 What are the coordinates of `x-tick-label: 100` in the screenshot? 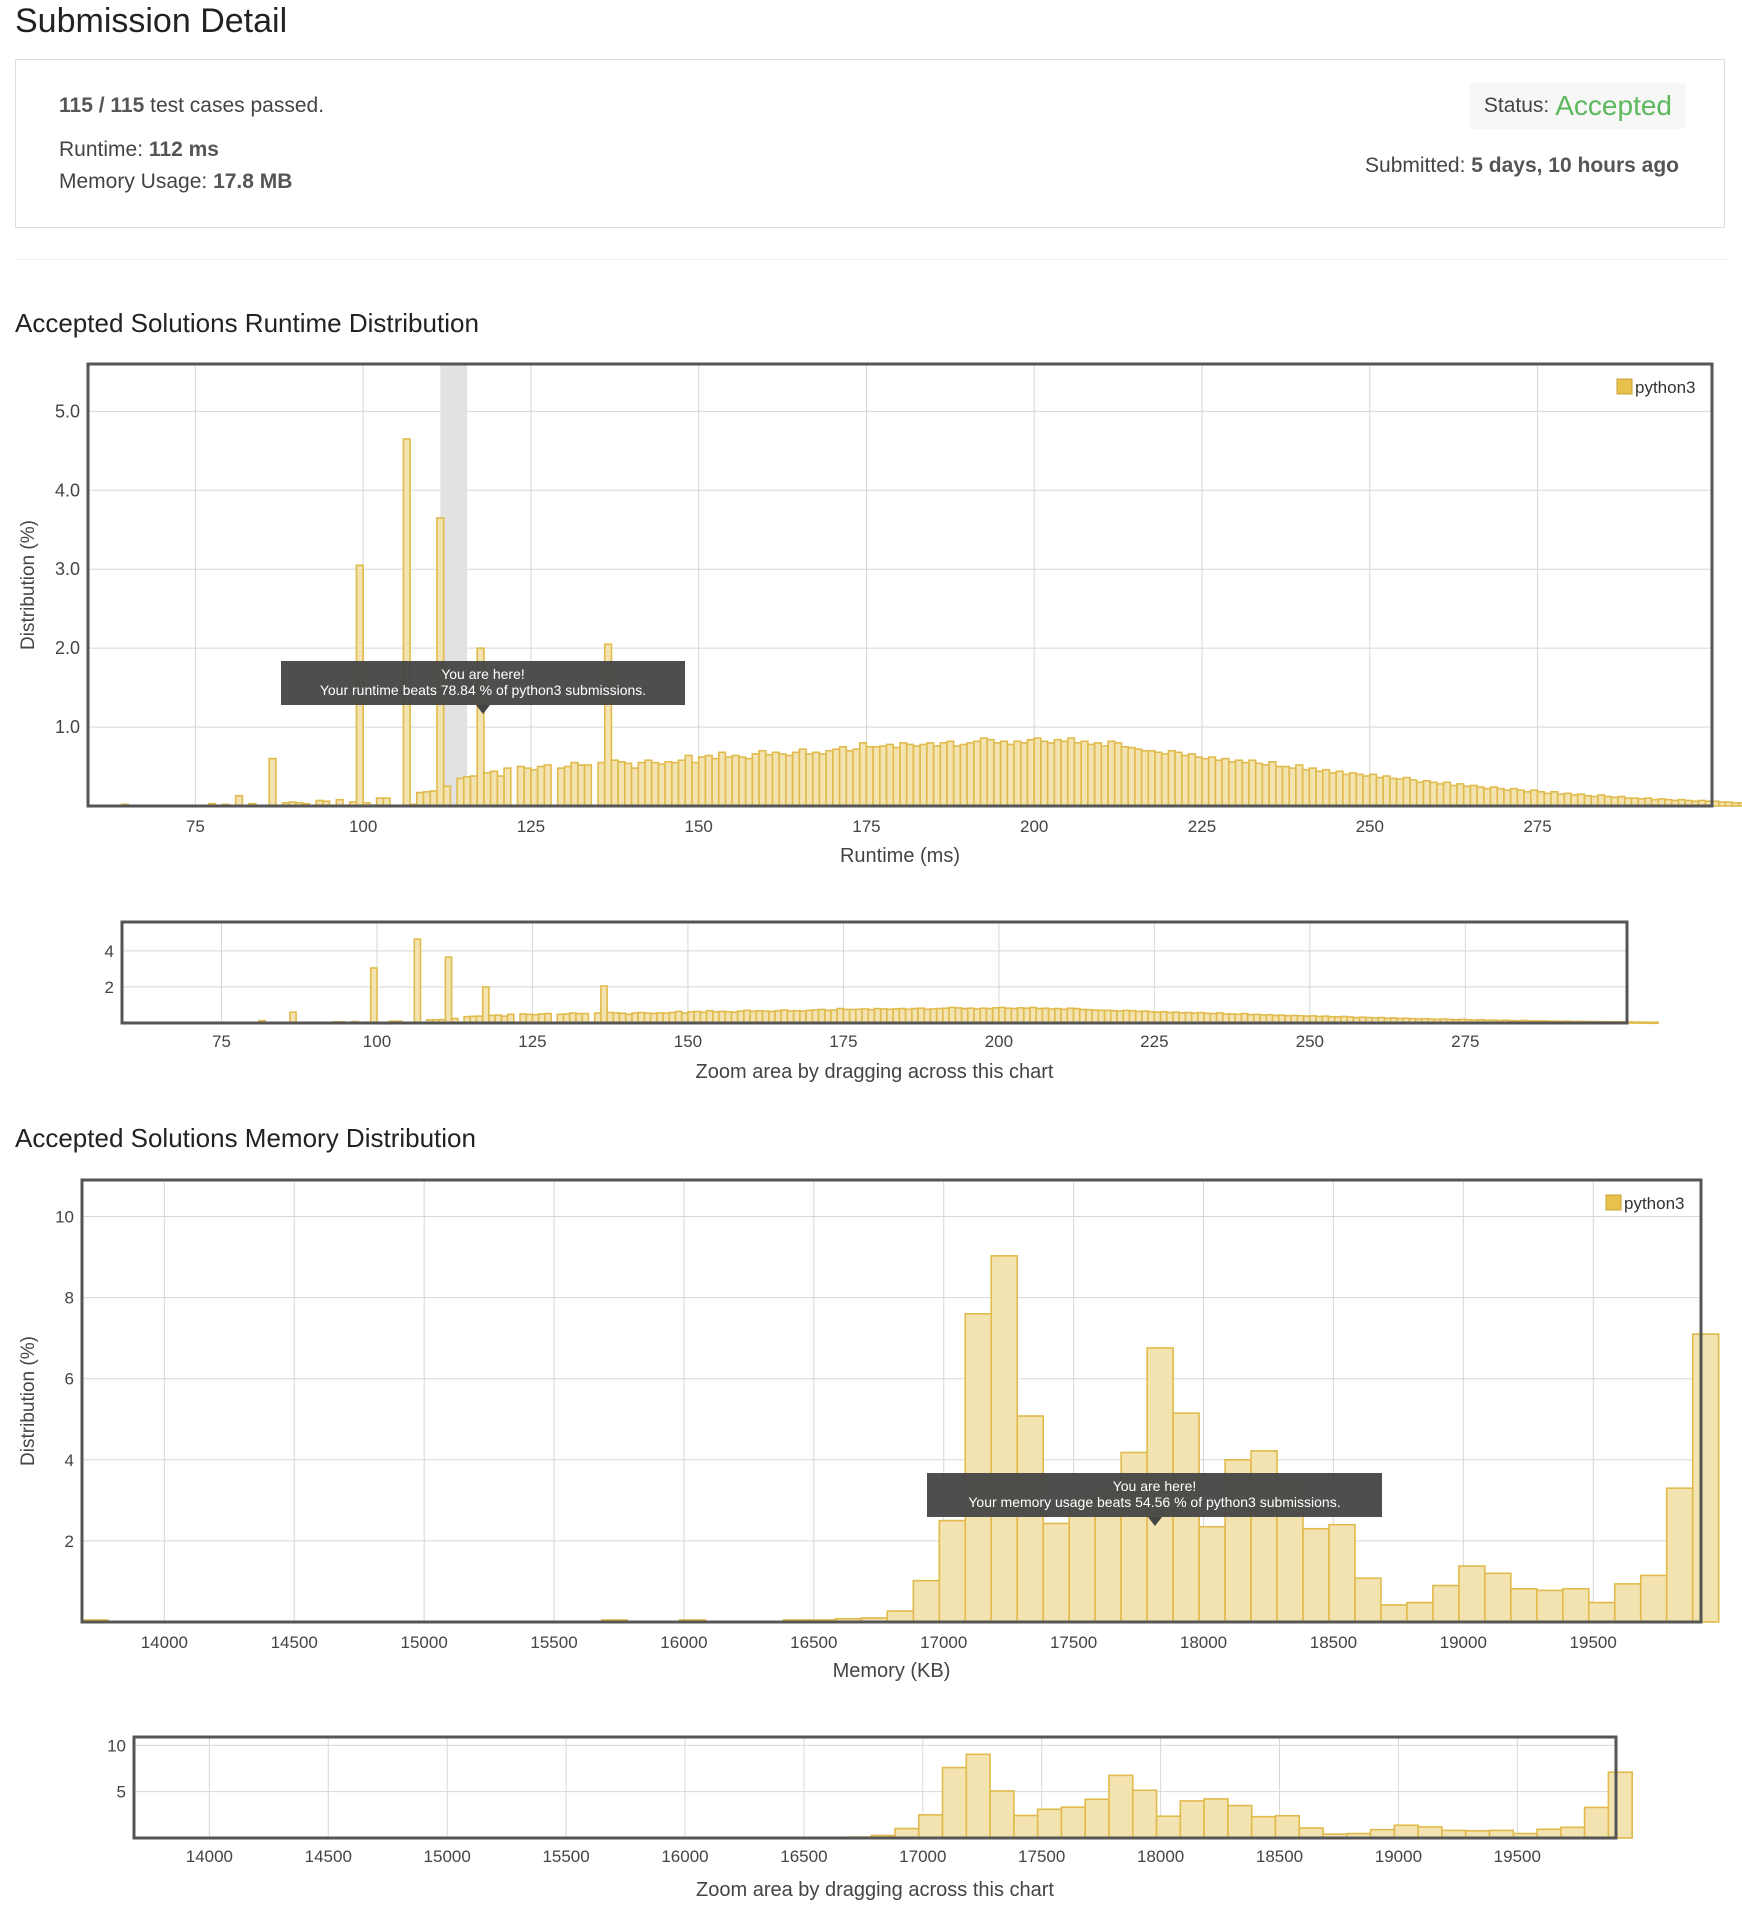 It's located at (363, 826).